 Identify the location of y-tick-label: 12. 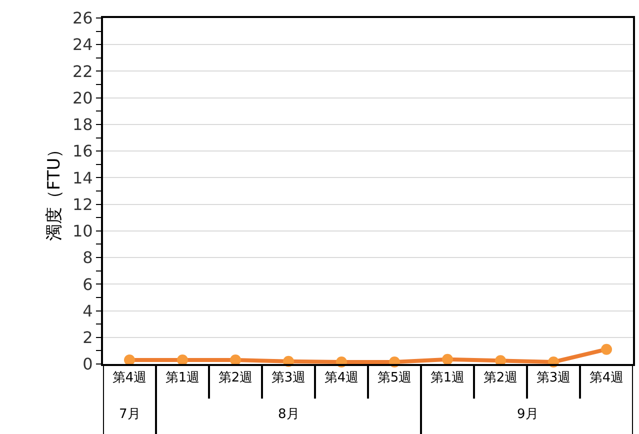
(82, 204).